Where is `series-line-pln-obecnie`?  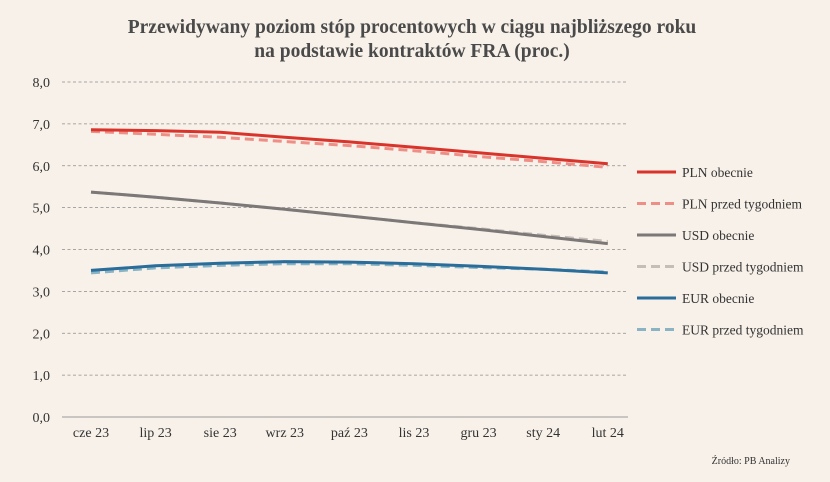
series-line-pln-obecnie is located at coordinates (349, 147).